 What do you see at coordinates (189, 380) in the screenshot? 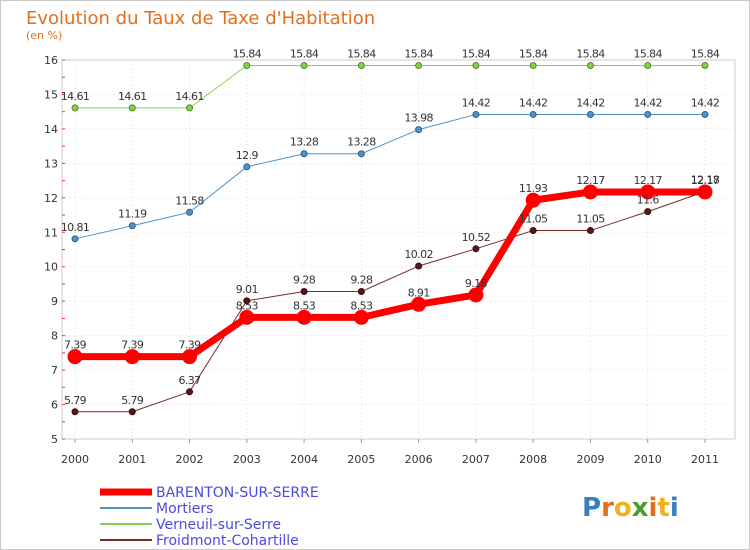
I see `data-label: 6.37` at bounding box center [189, 380].